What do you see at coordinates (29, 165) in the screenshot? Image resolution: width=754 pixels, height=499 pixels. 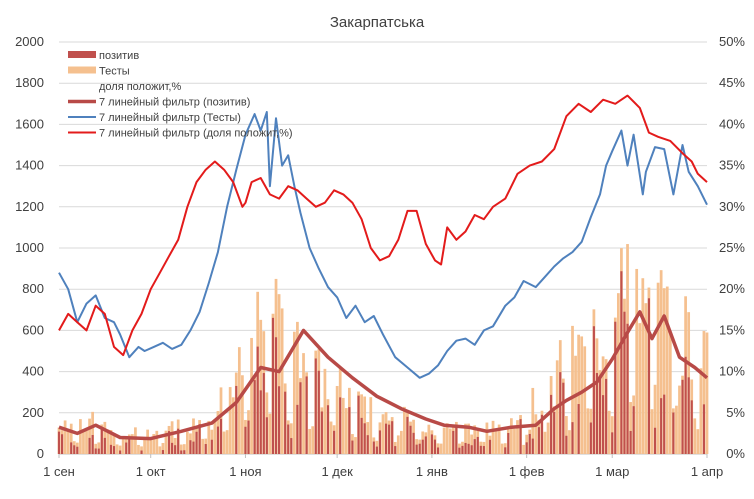 I see `y-tick-label: 1400` at bounding box center [29, 165].